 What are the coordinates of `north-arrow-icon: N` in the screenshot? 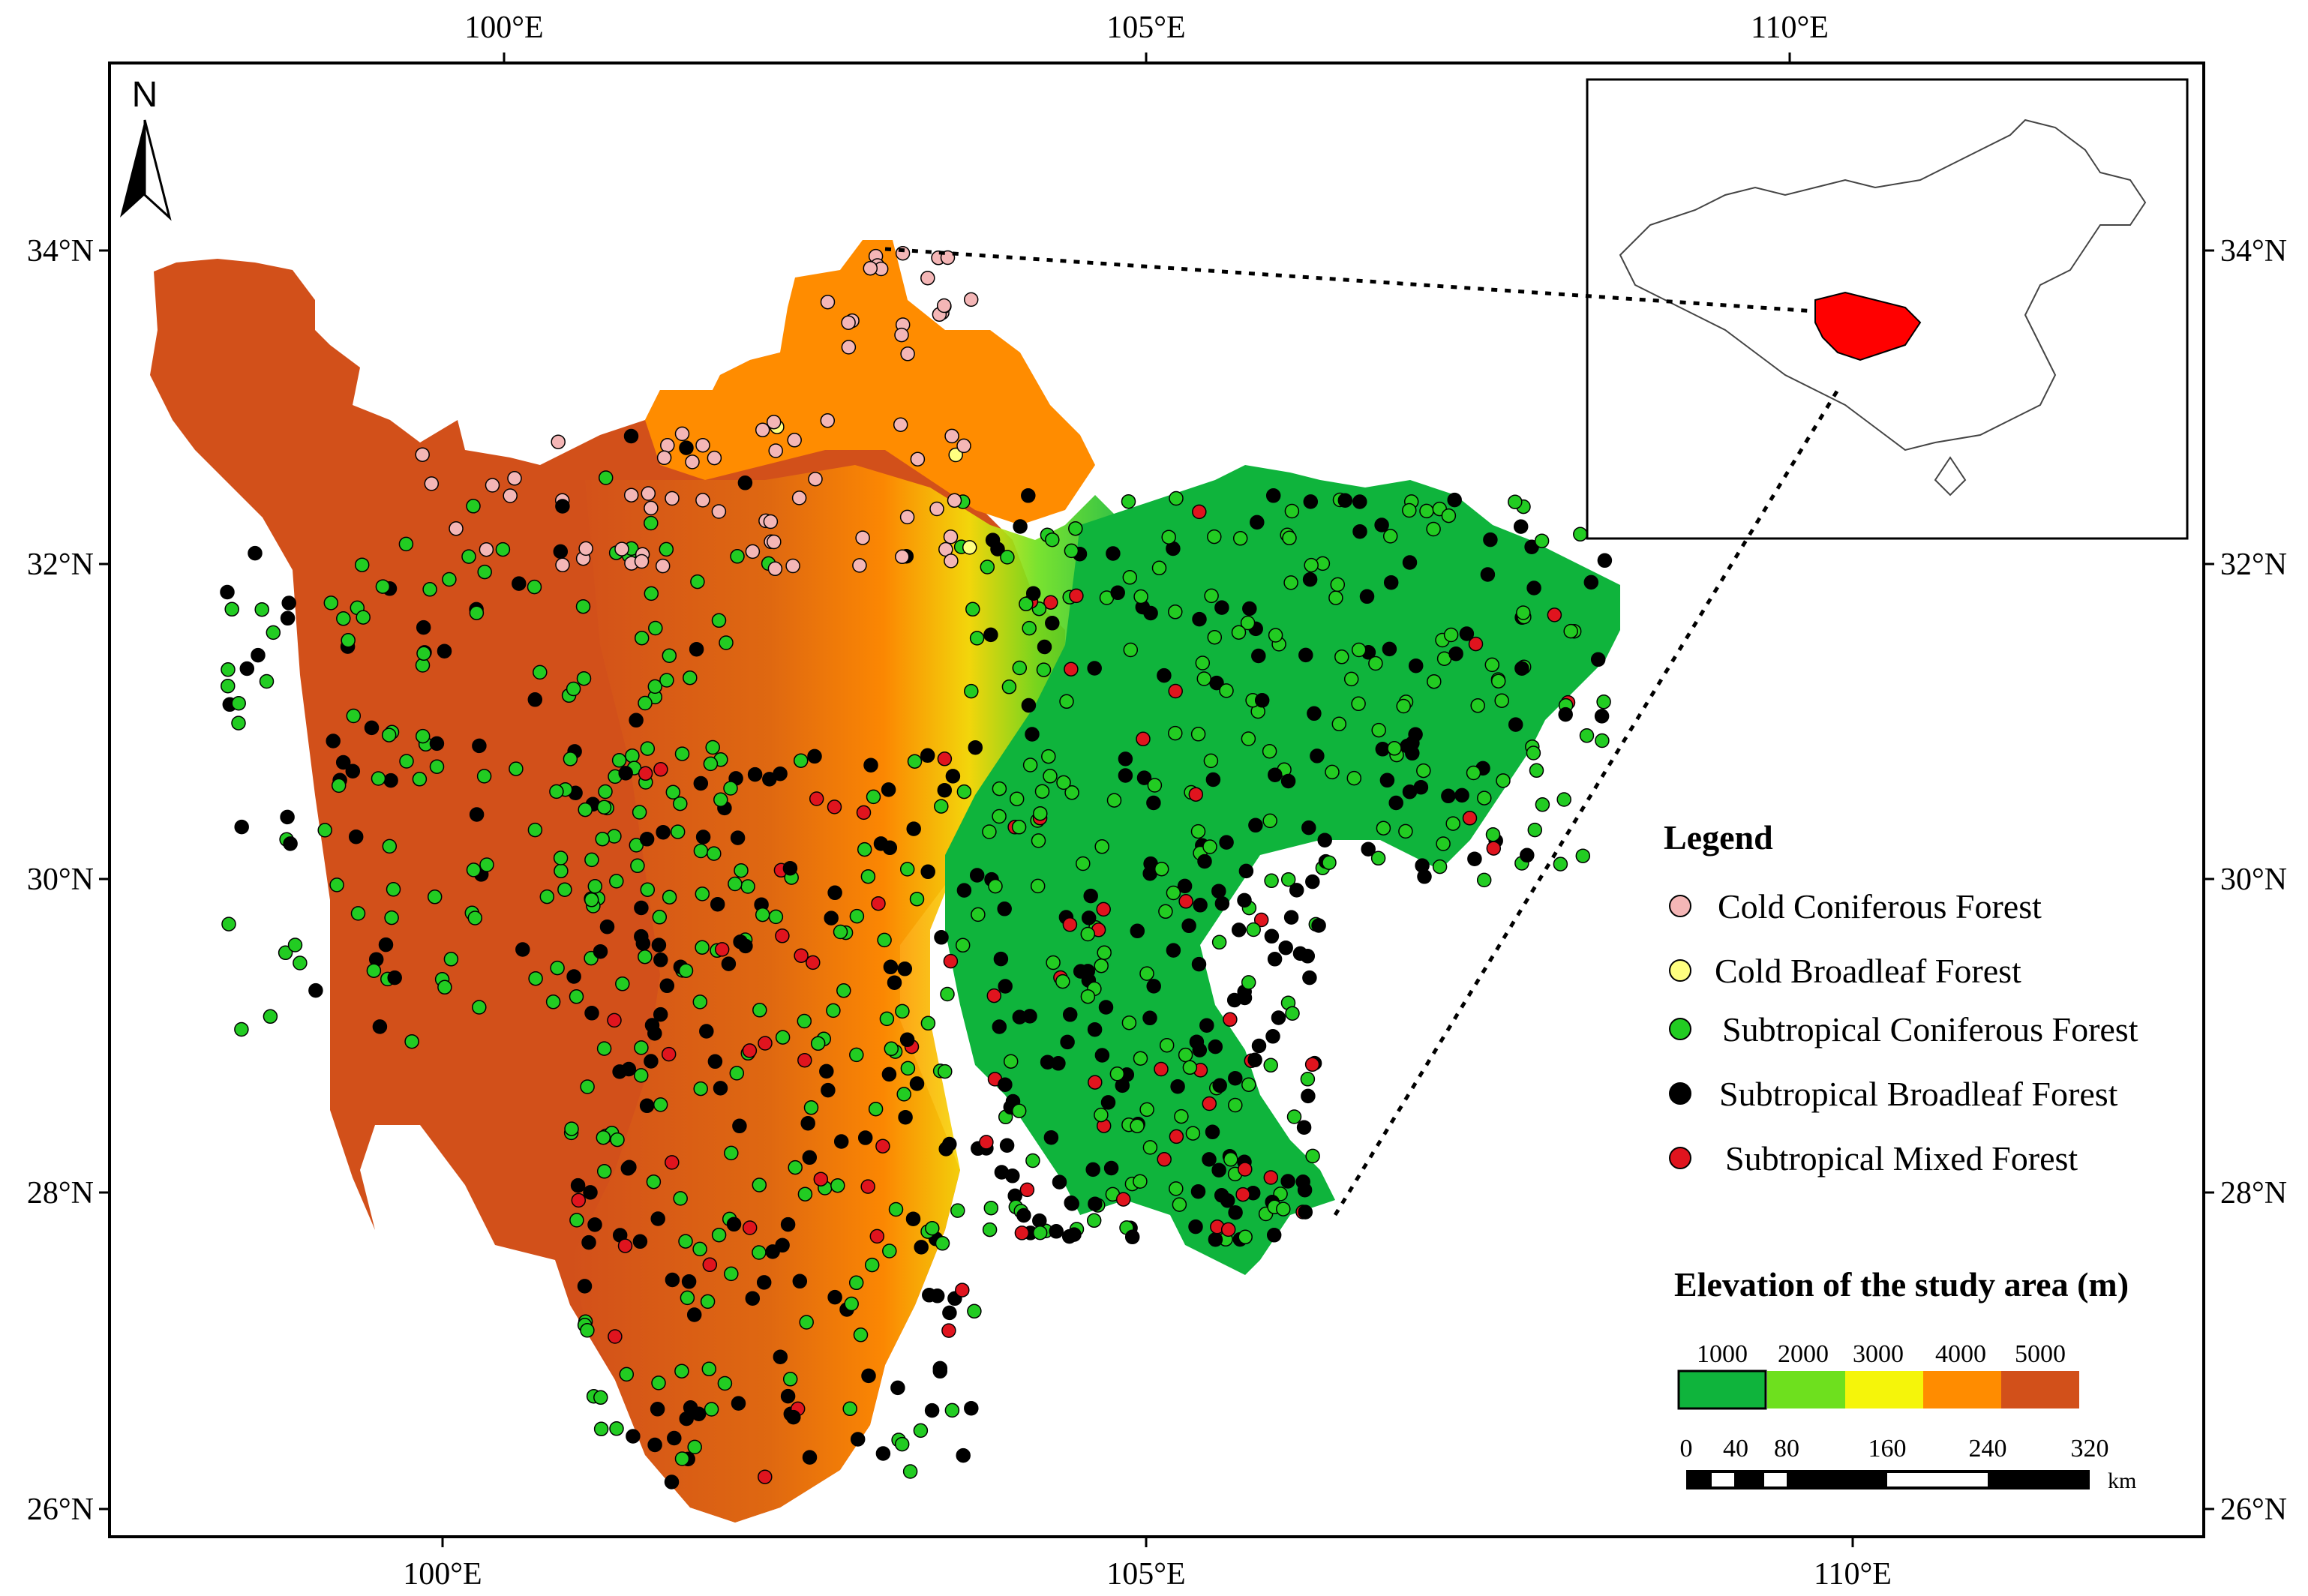 It's located at (146, 148).